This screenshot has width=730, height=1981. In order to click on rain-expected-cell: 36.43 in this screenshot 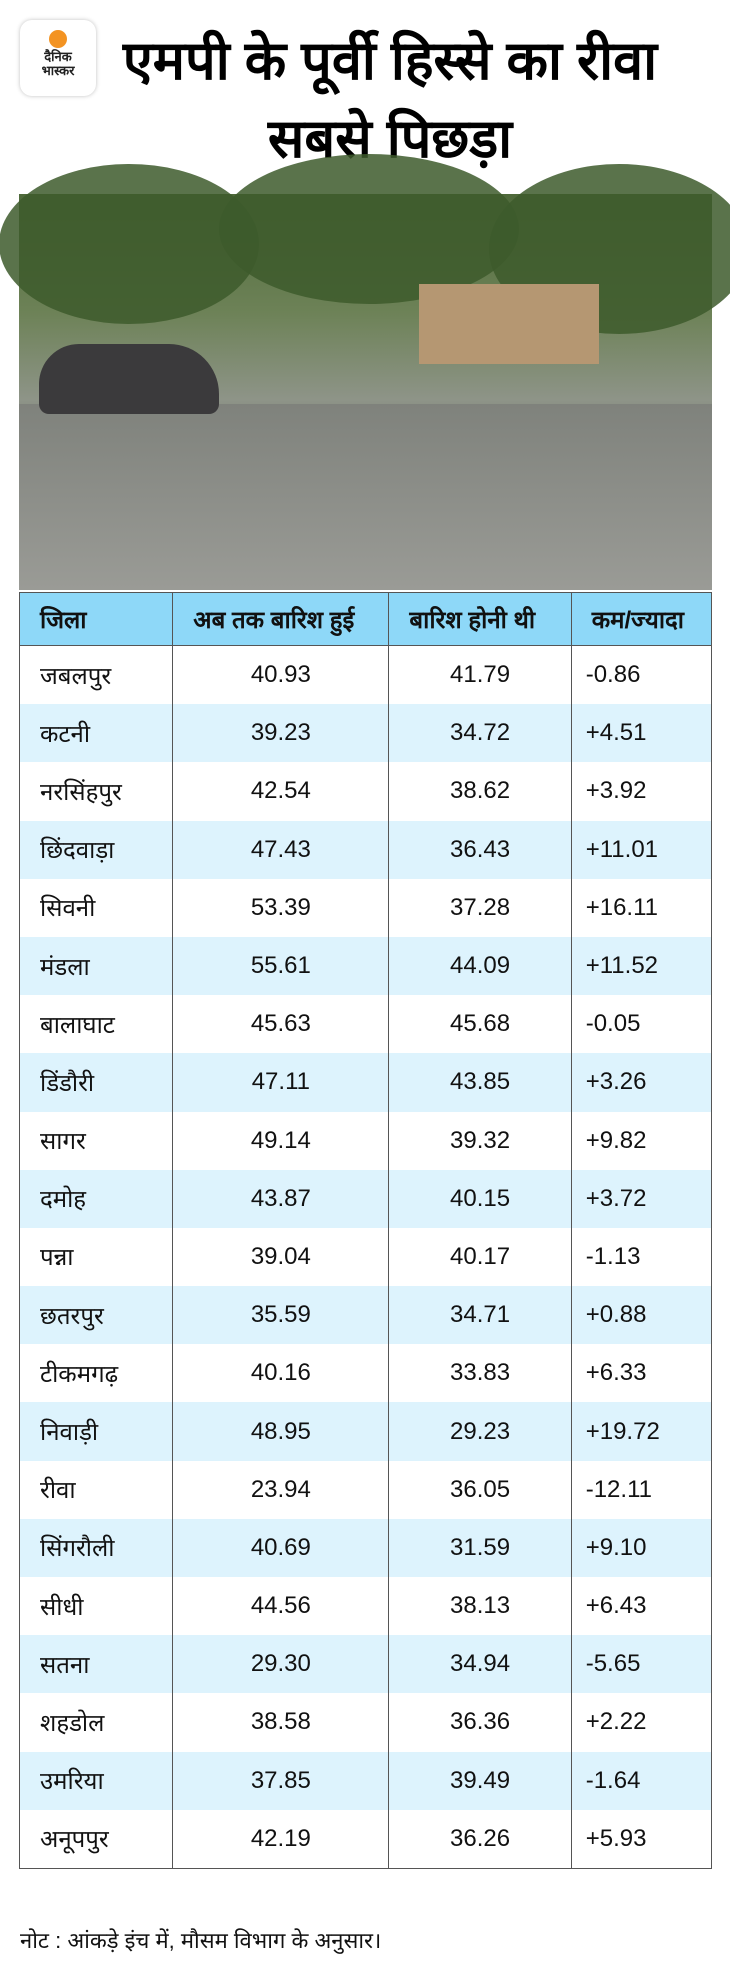, I will do `click(480, 849)`.